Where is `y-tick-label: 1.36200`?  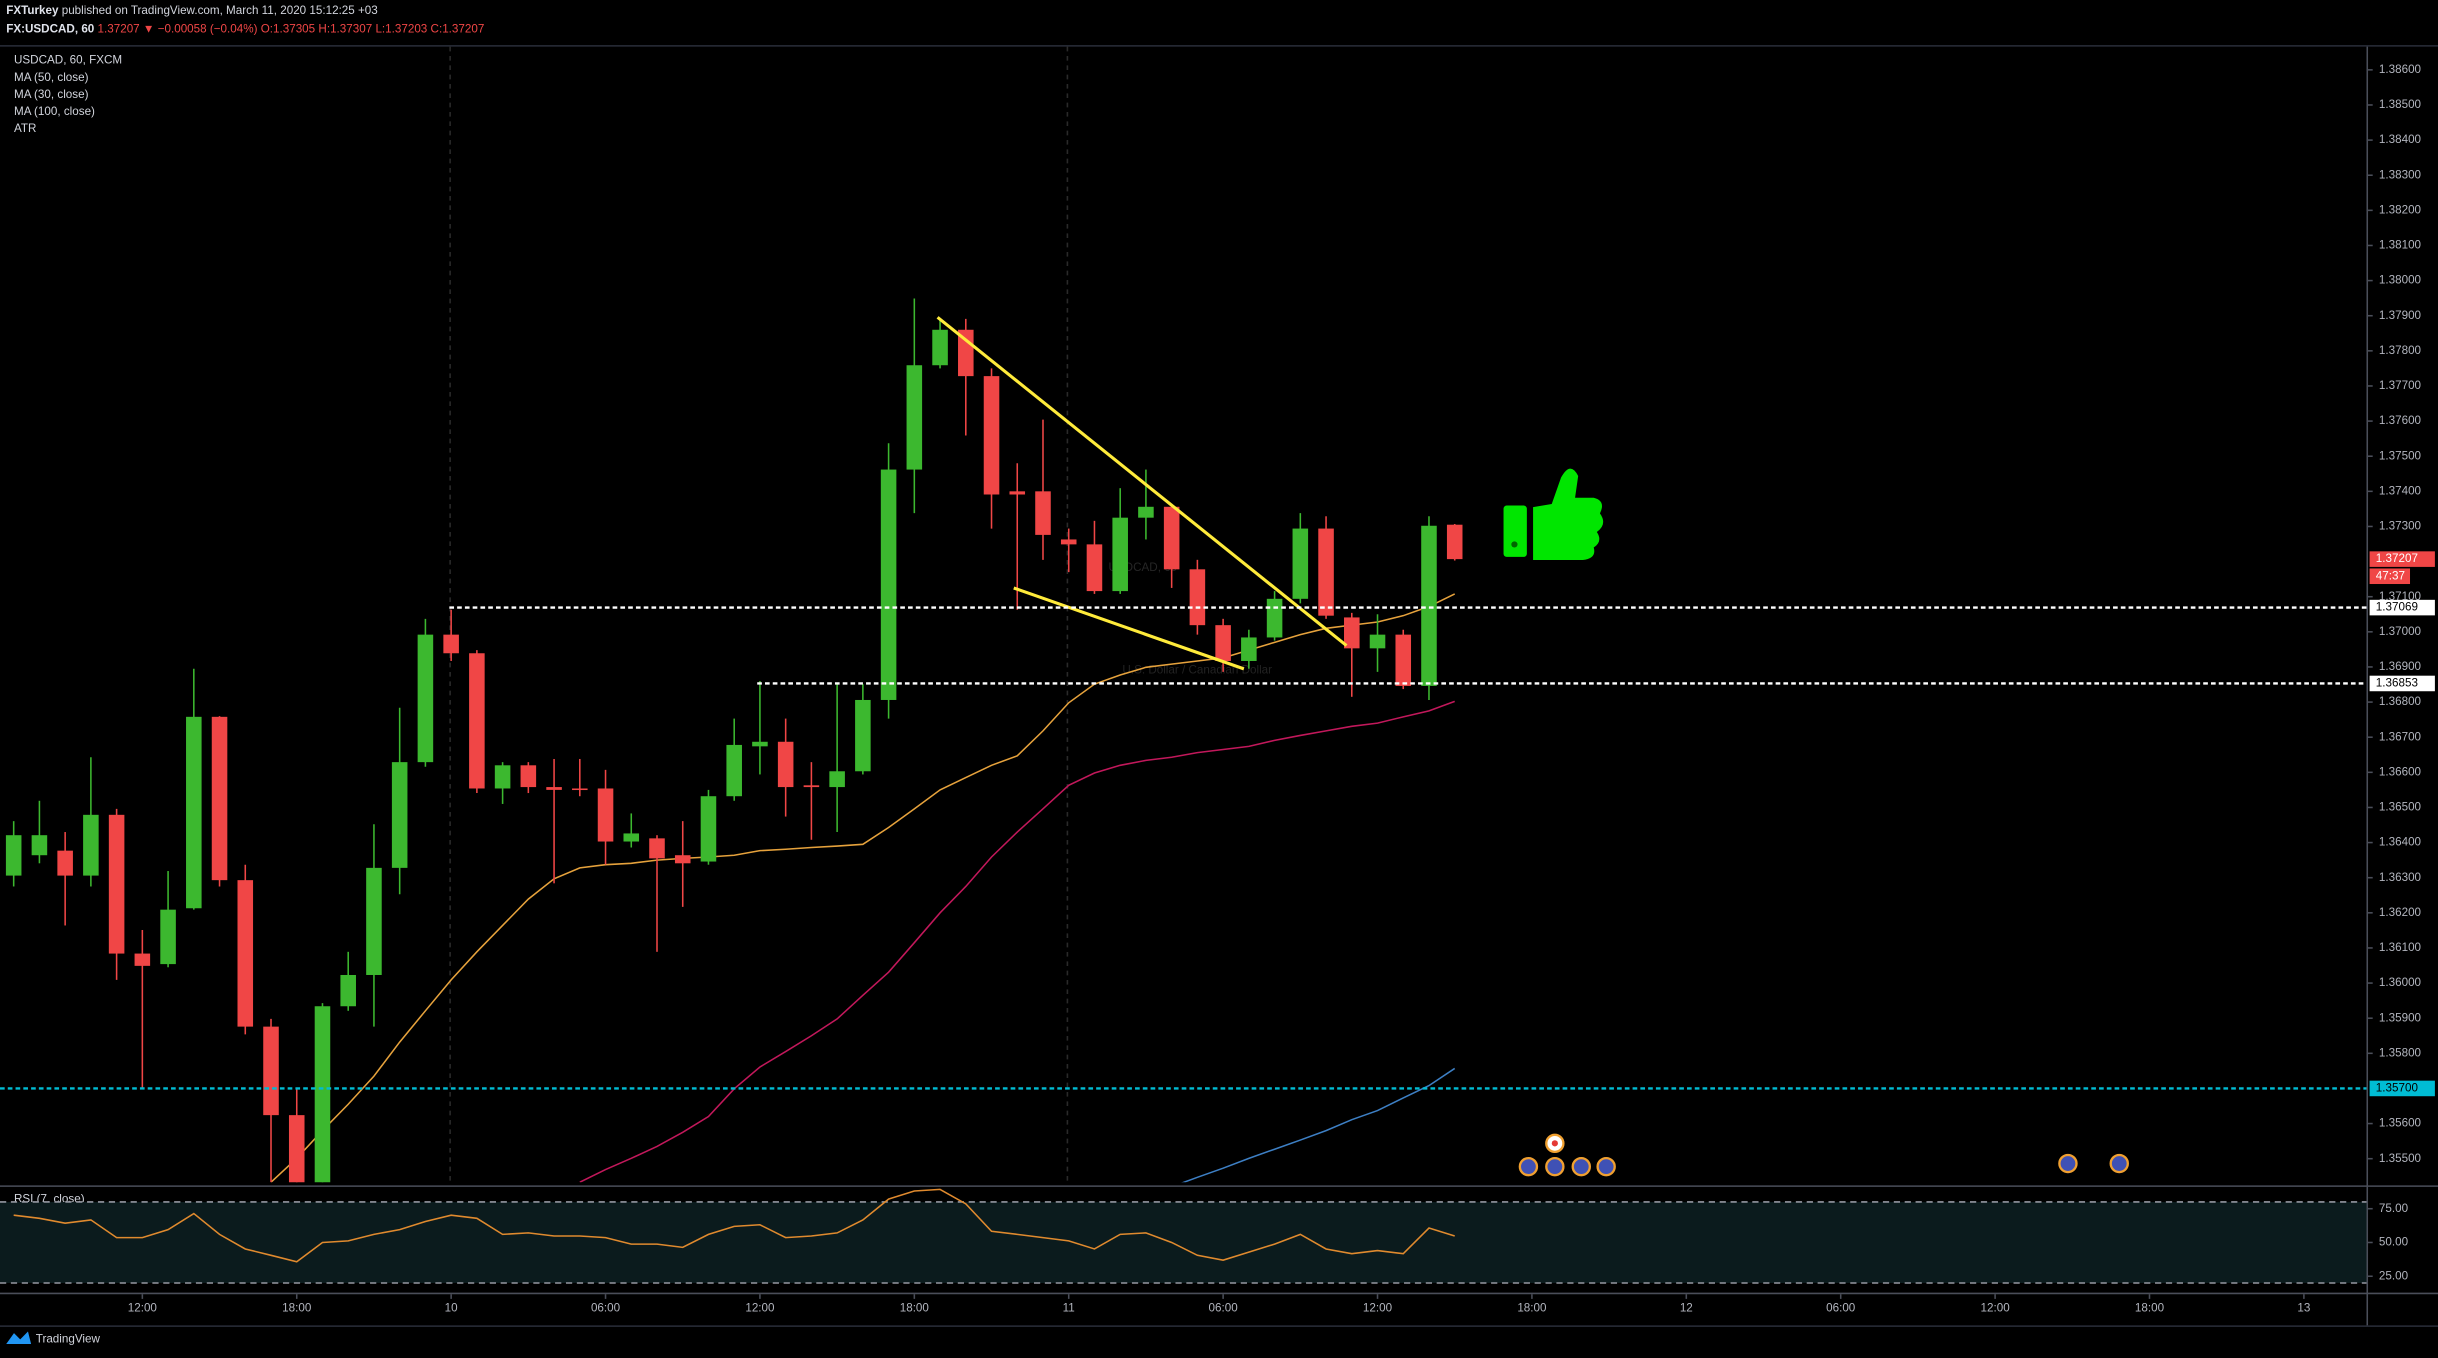
y-tick-label: 1.36200 is located at coordinates (2400, 912).